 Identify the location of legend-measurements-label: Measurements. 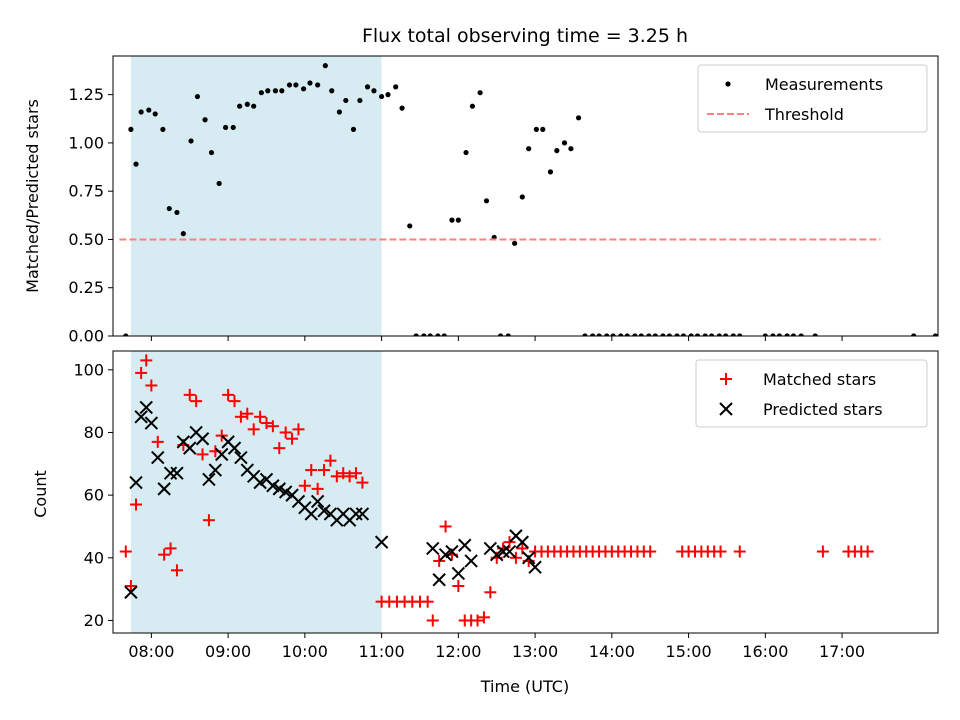
(824, 84).